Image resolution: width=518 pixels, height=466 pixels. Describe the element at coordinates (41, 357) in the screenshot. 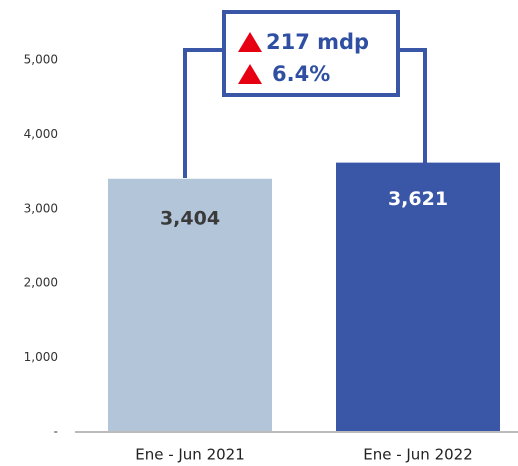

I see `y-tick-label: 1,000` at that location.